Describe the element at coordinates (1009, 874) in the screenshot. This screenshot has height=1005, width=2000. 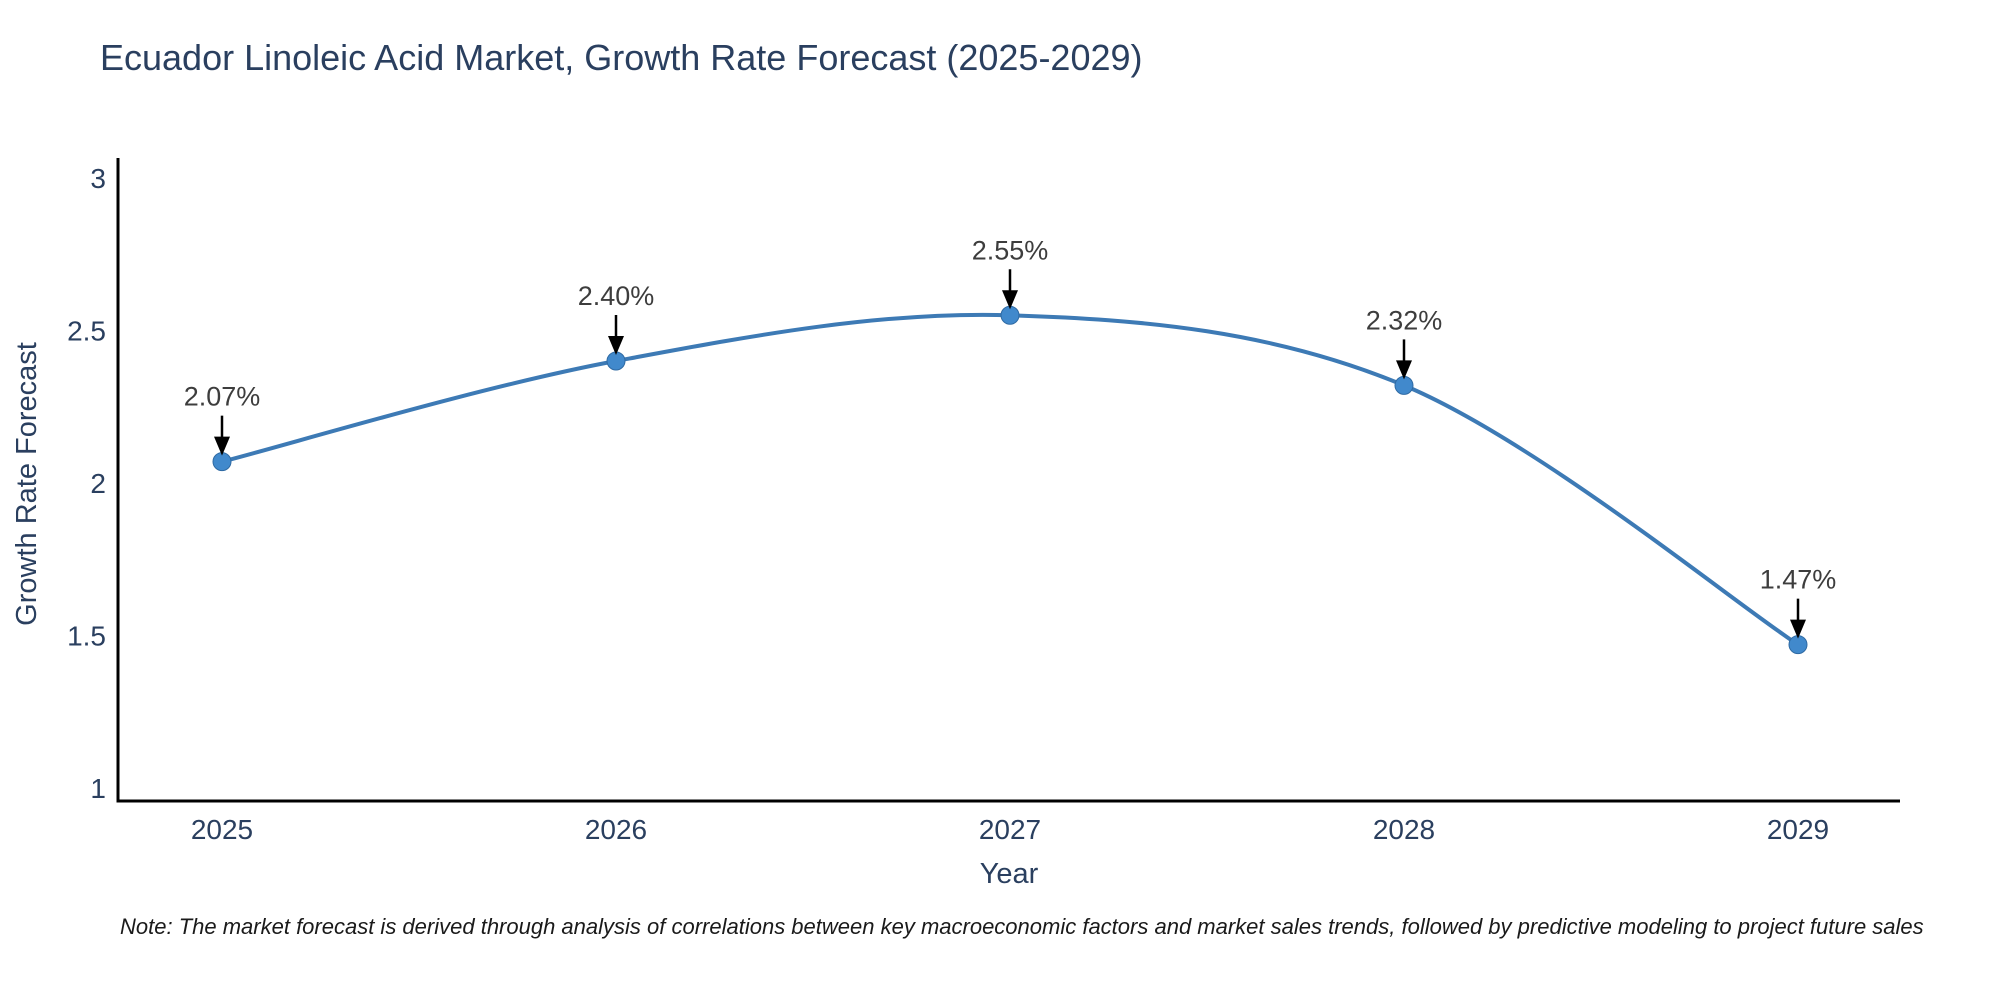
I see `x-axis-title: Year` at that location.